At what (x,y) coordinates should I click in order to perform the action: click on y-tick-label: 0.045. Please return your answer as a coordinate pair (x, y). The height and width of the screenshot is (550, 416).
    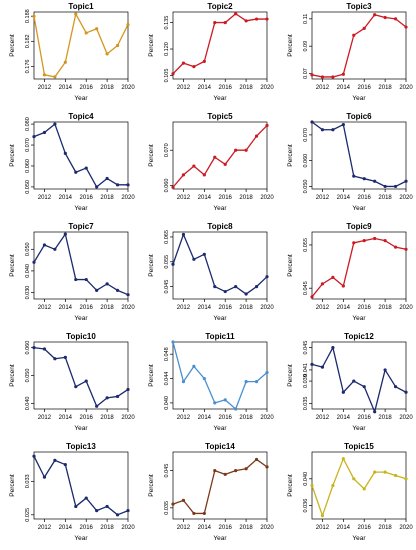
    Looking at the image, I should click on (306, 348).